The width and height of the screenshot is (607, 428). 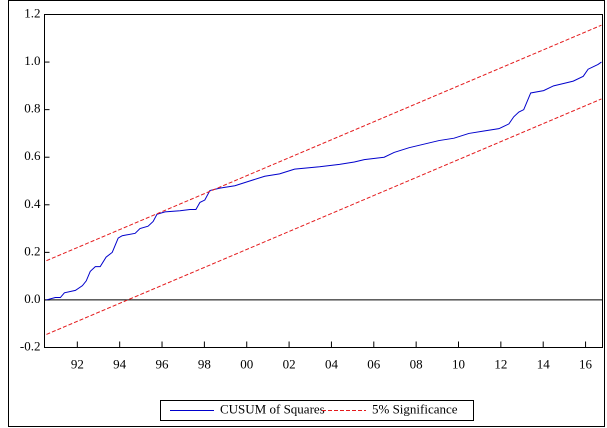 I want to click on legend-label: 5% Significance, so click(x=415, y=408).